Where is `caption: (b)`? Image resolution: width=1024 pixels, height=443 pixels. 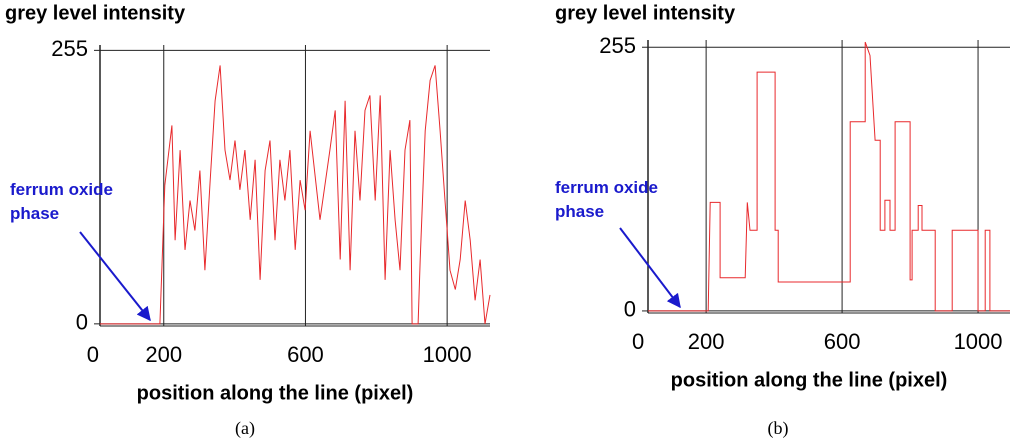 caption: (b) is located at coordinates (778, 428).